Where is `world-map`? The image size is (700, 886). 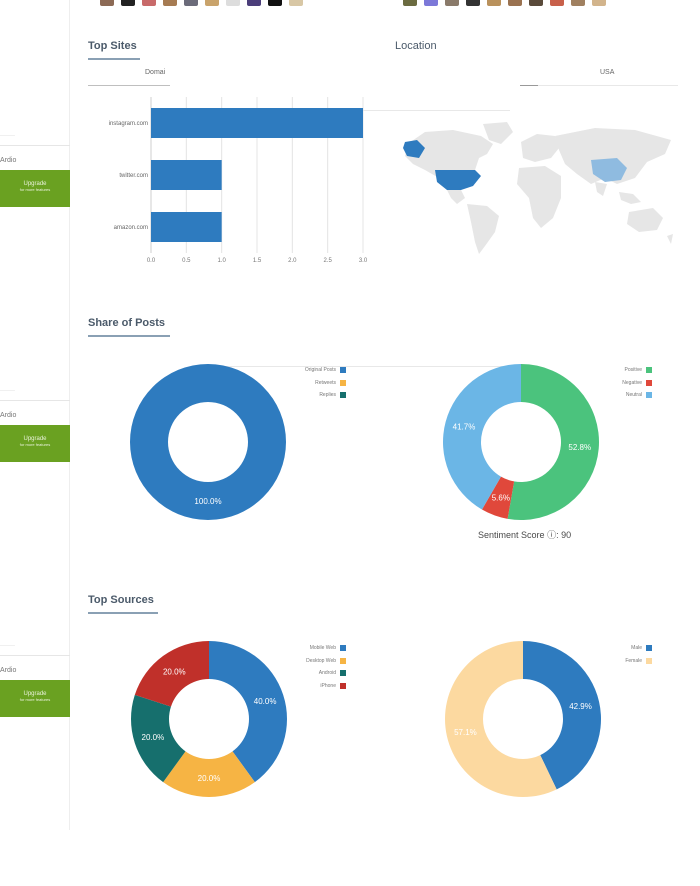
world-map is located at coordinates (537, 188).